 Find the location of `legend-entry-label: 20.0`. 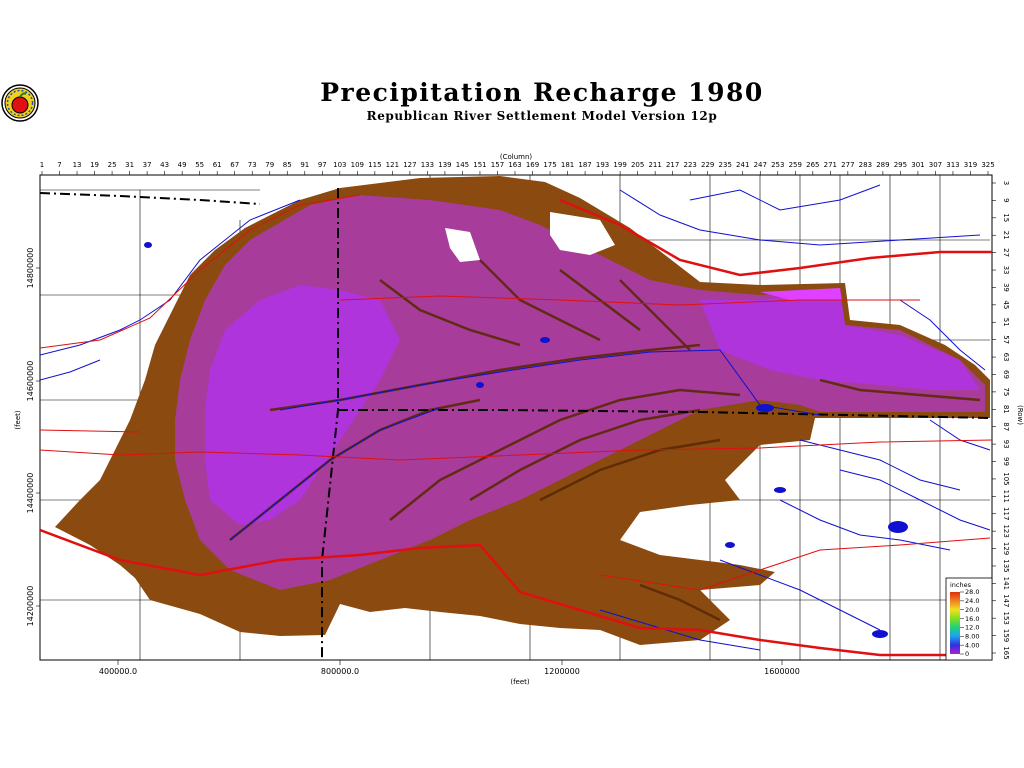

legend-entry-label: 20.0 is located at coordinates (972, 610).